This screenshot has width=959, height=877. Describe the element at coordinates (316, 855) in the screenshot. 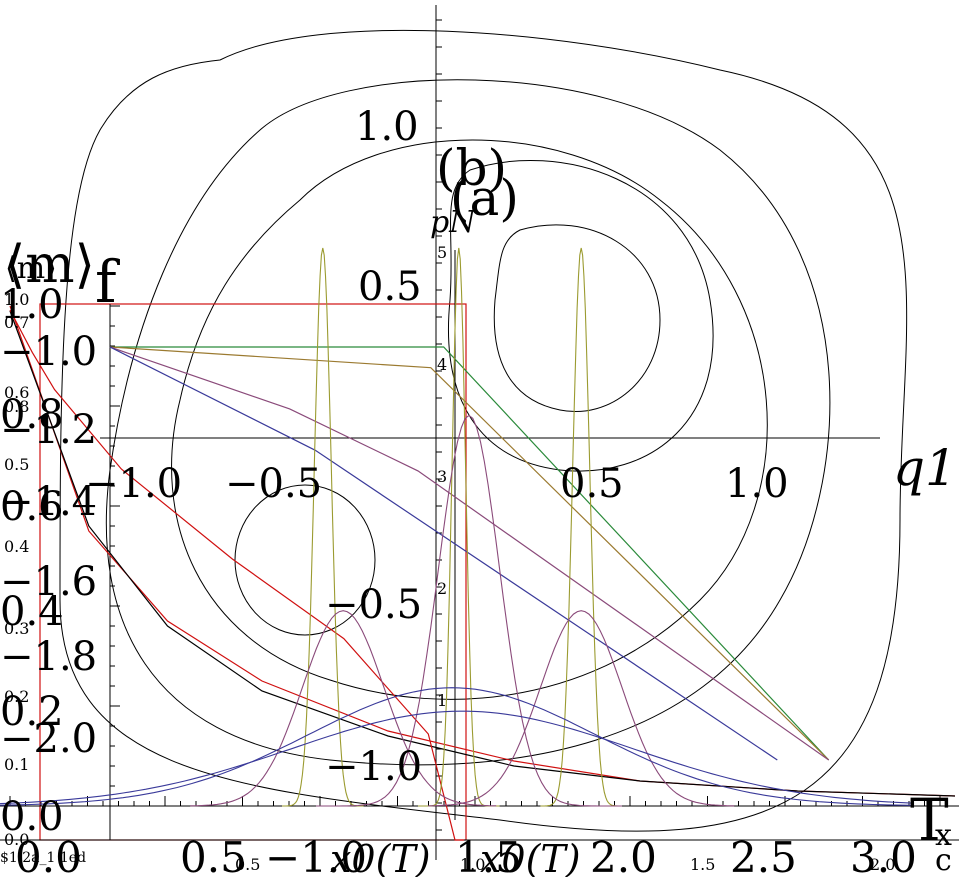

I see `xtick-T-1.0: −1.0` at that location.